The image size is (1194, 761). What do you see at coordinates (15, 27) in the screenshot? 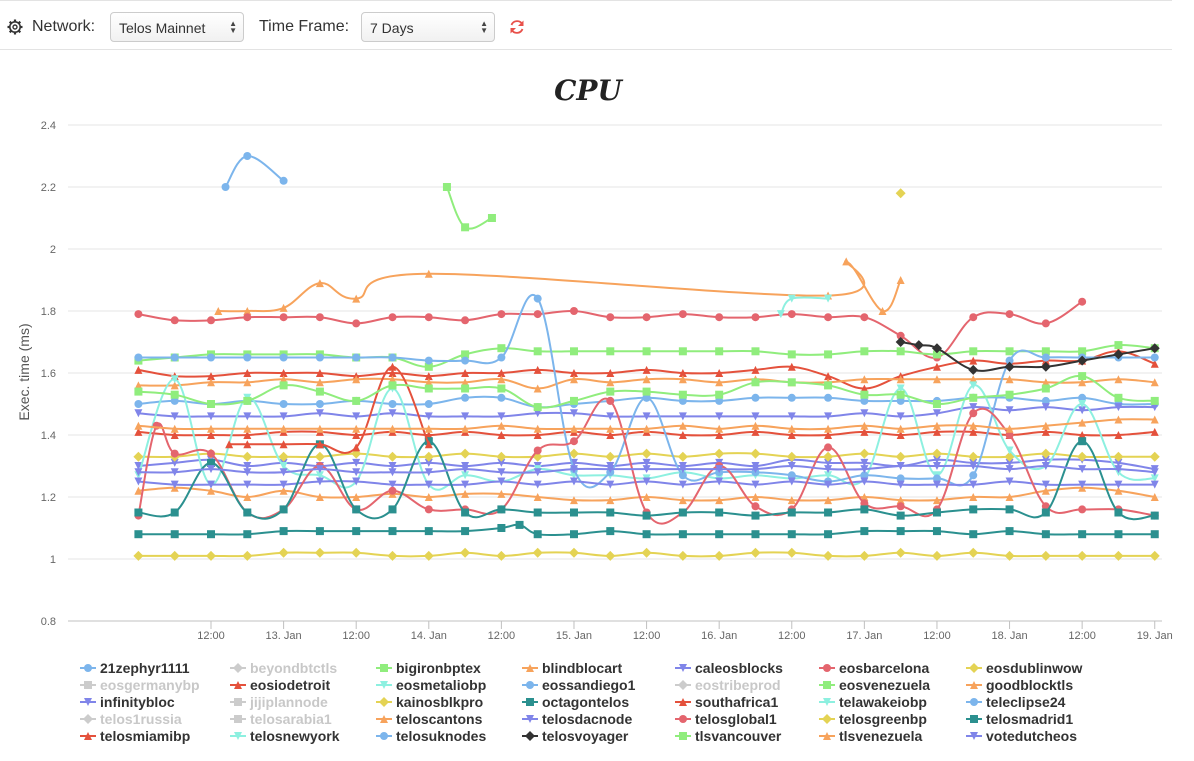
I see `gear-icon` at bounding box center [15, 27].